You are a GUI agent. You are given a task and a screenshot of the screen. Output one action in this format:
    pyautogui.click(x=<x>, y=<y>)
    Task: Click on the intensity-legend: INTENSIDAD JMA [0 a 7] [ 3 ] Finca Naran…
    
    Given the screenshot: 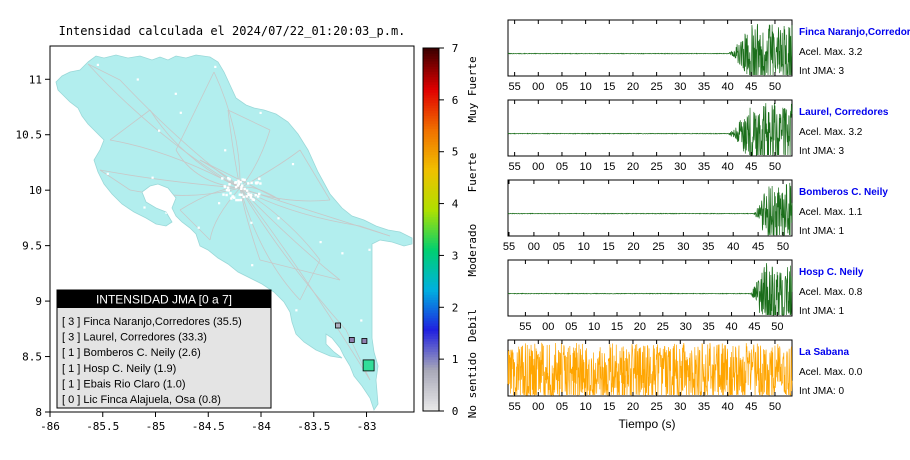 What is the action you would take?
    pyautogui.click(x=164, y=349)
    